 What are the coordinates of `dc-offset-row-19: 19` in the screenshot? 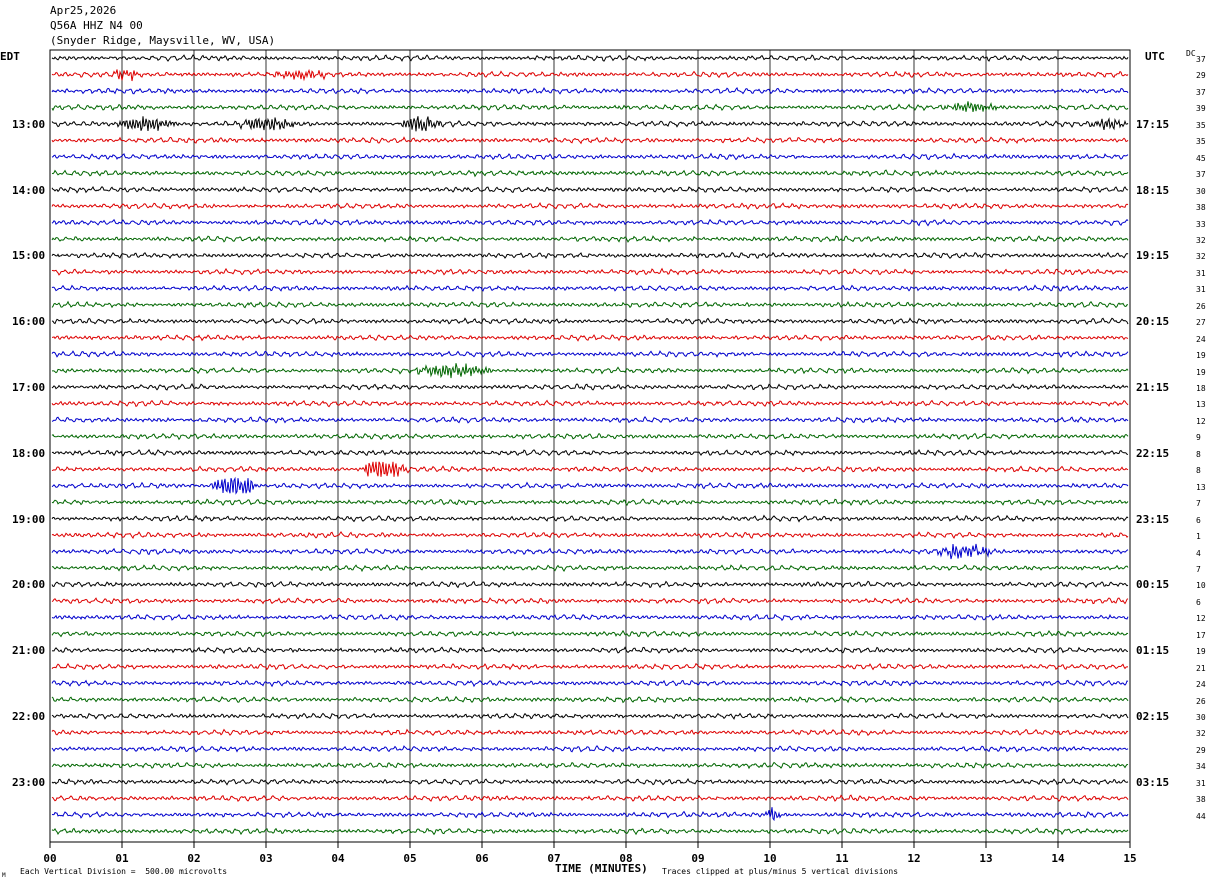 It's located at (1201, 372).